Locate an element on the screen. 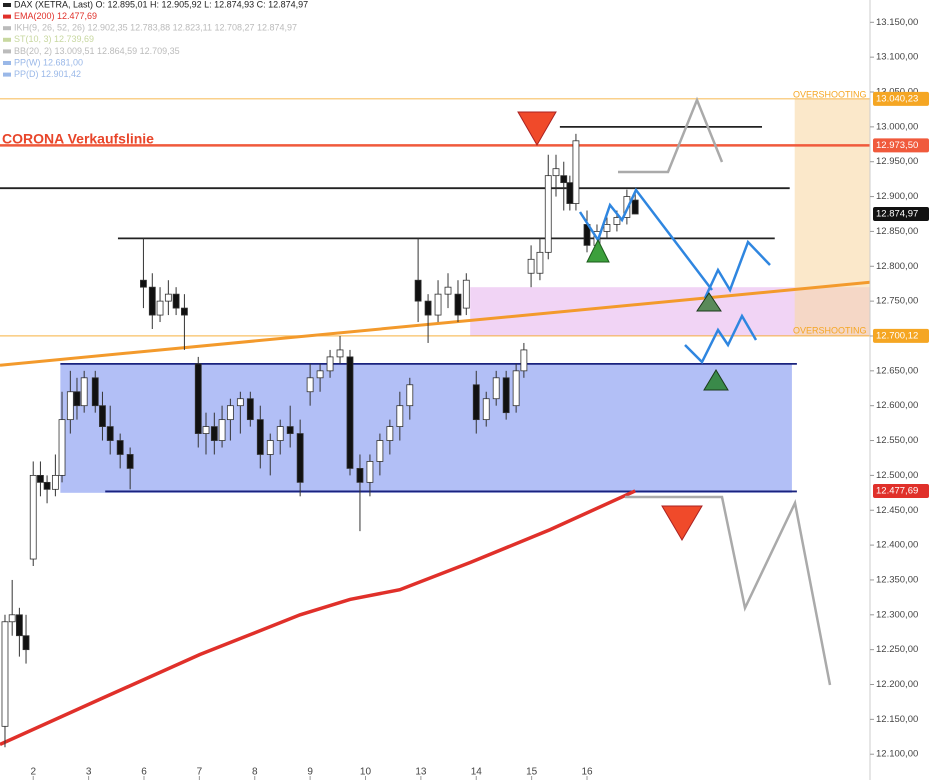 The image size is (930, 780). y-tick-label: 12.900,00 is located at coordinates (897, 196).